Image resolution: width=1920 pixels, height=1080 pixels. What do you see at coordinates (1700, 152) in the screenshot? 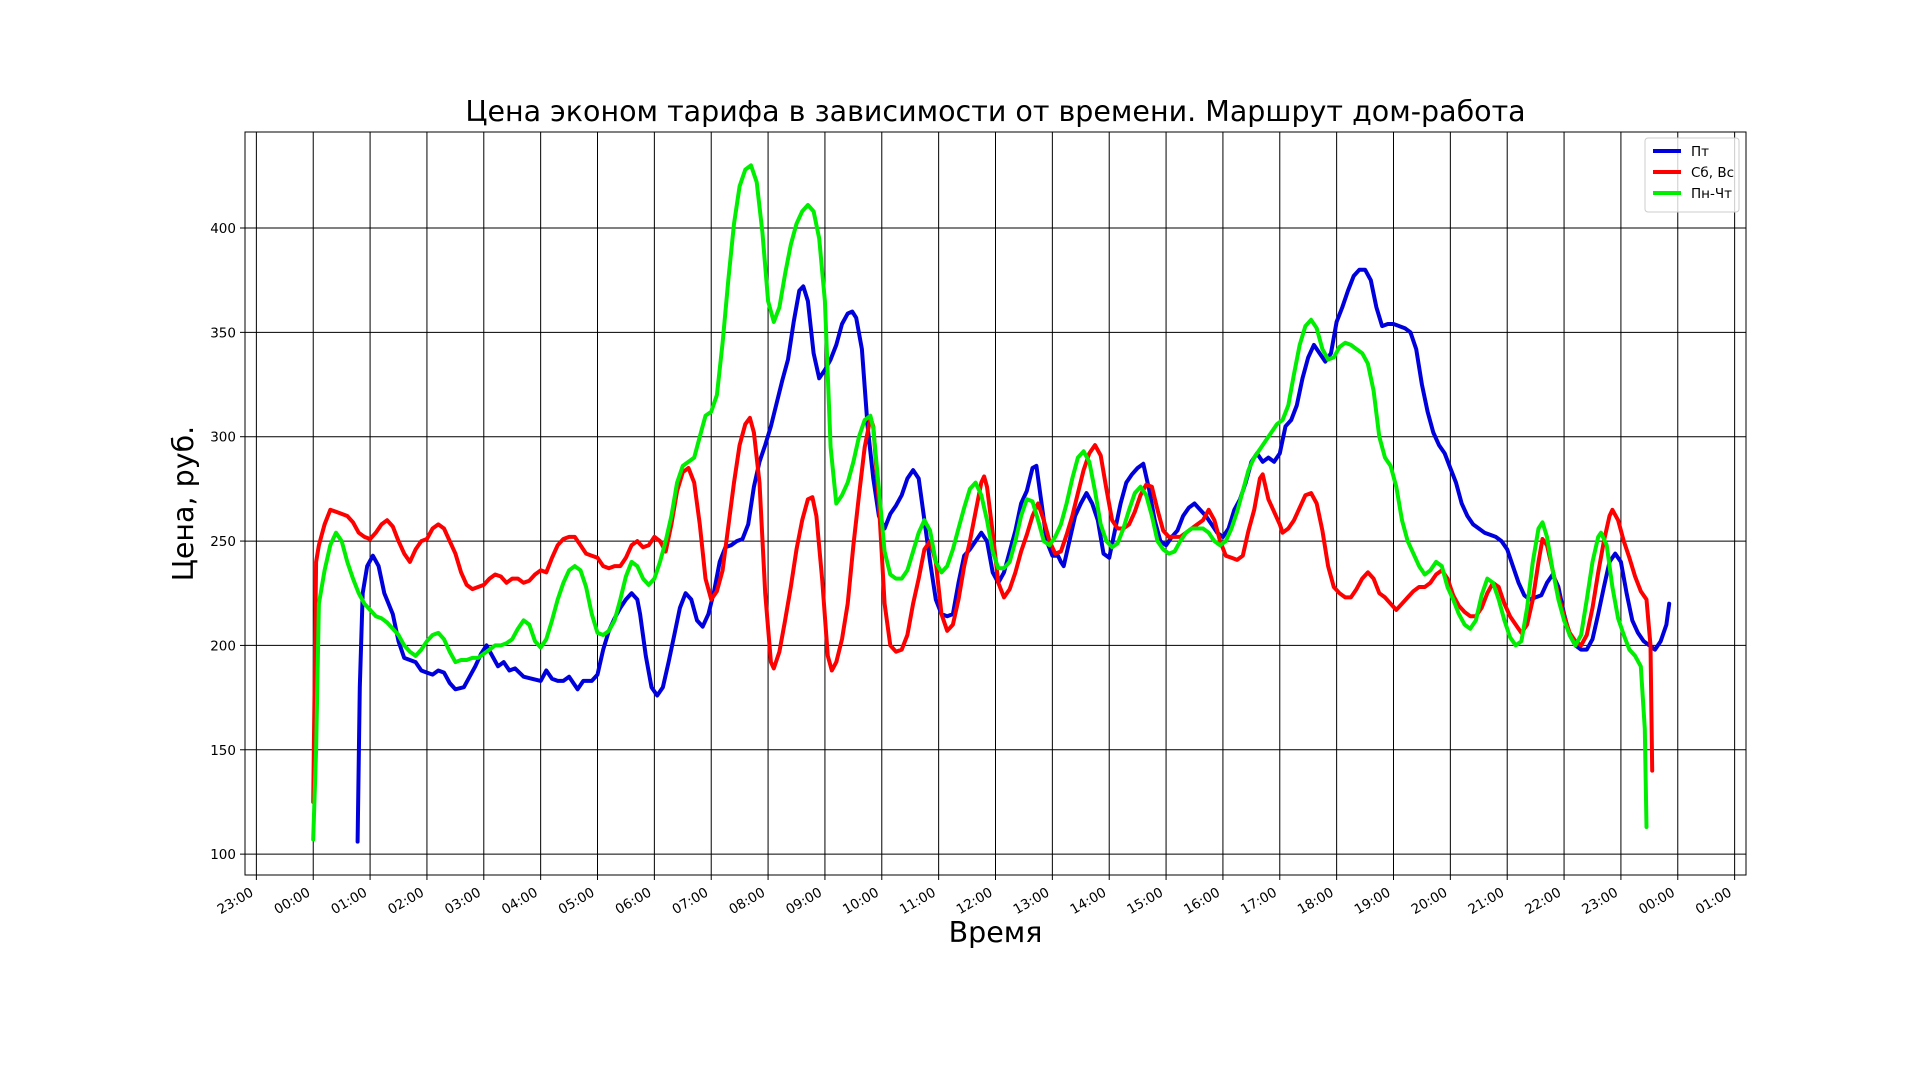
I see `legend-label: Пт` at bounding box center [1700, 152].